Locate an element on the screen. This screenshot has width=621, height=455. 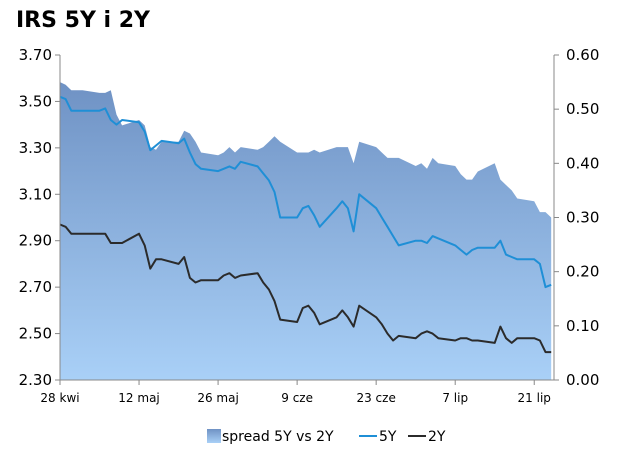
y-right-tick-label: 0.10 is located at coordinates (582, 326).